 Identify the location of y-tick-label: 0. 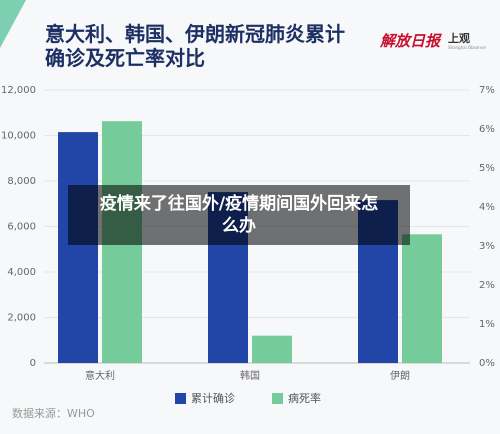
(33, 363).